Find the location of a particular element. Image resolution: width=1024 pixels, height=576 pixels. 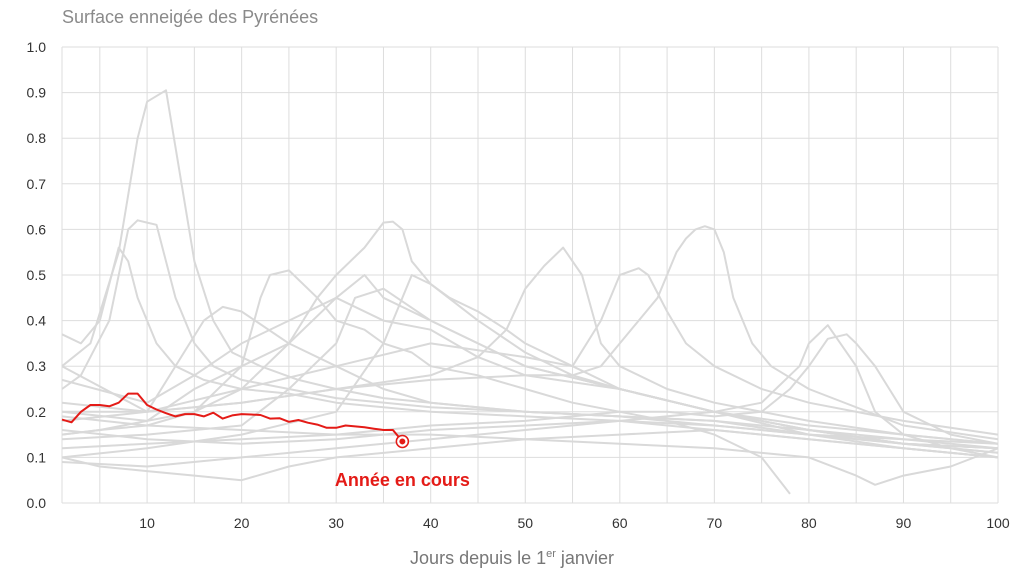

y-tick-label: 0.0 is located at coordinates (37, 503).